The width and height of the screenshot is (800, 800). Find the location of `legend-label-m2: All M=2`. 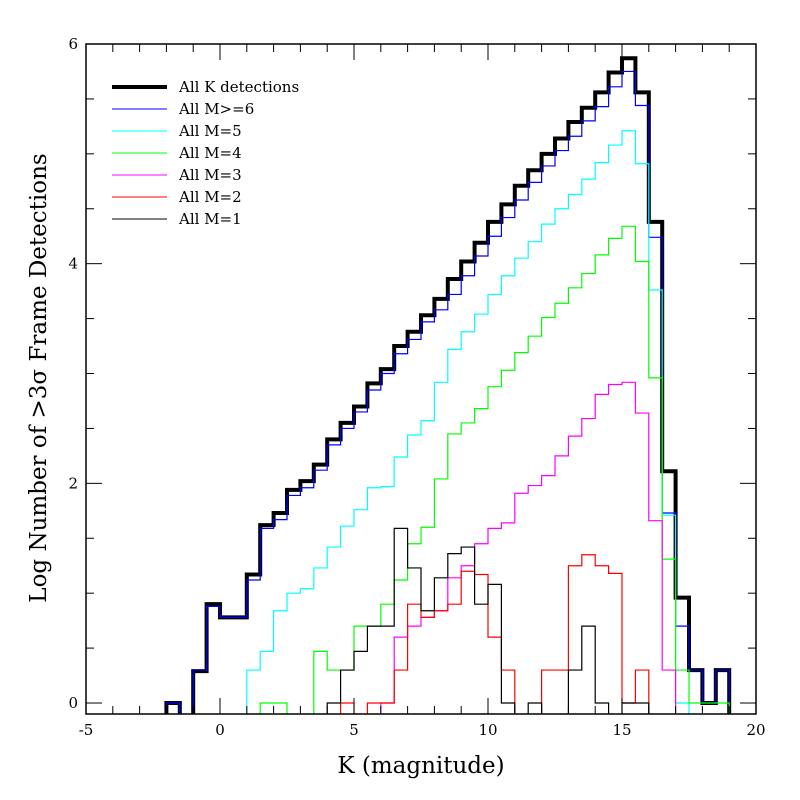

legend-label-m2: All M=2 is located at coordinates (210, 197).